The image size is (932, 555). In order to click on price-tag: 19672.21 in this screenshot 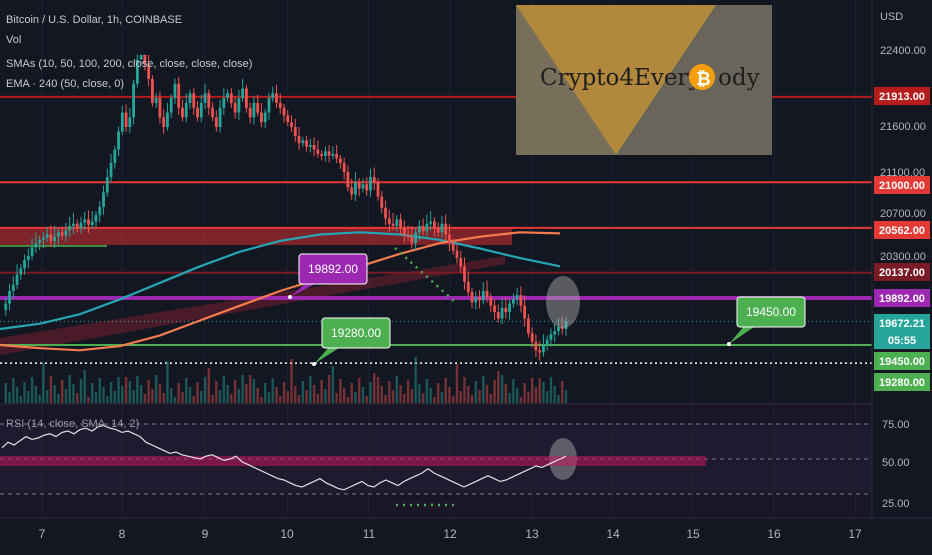, I will do `click(902, 323)`.